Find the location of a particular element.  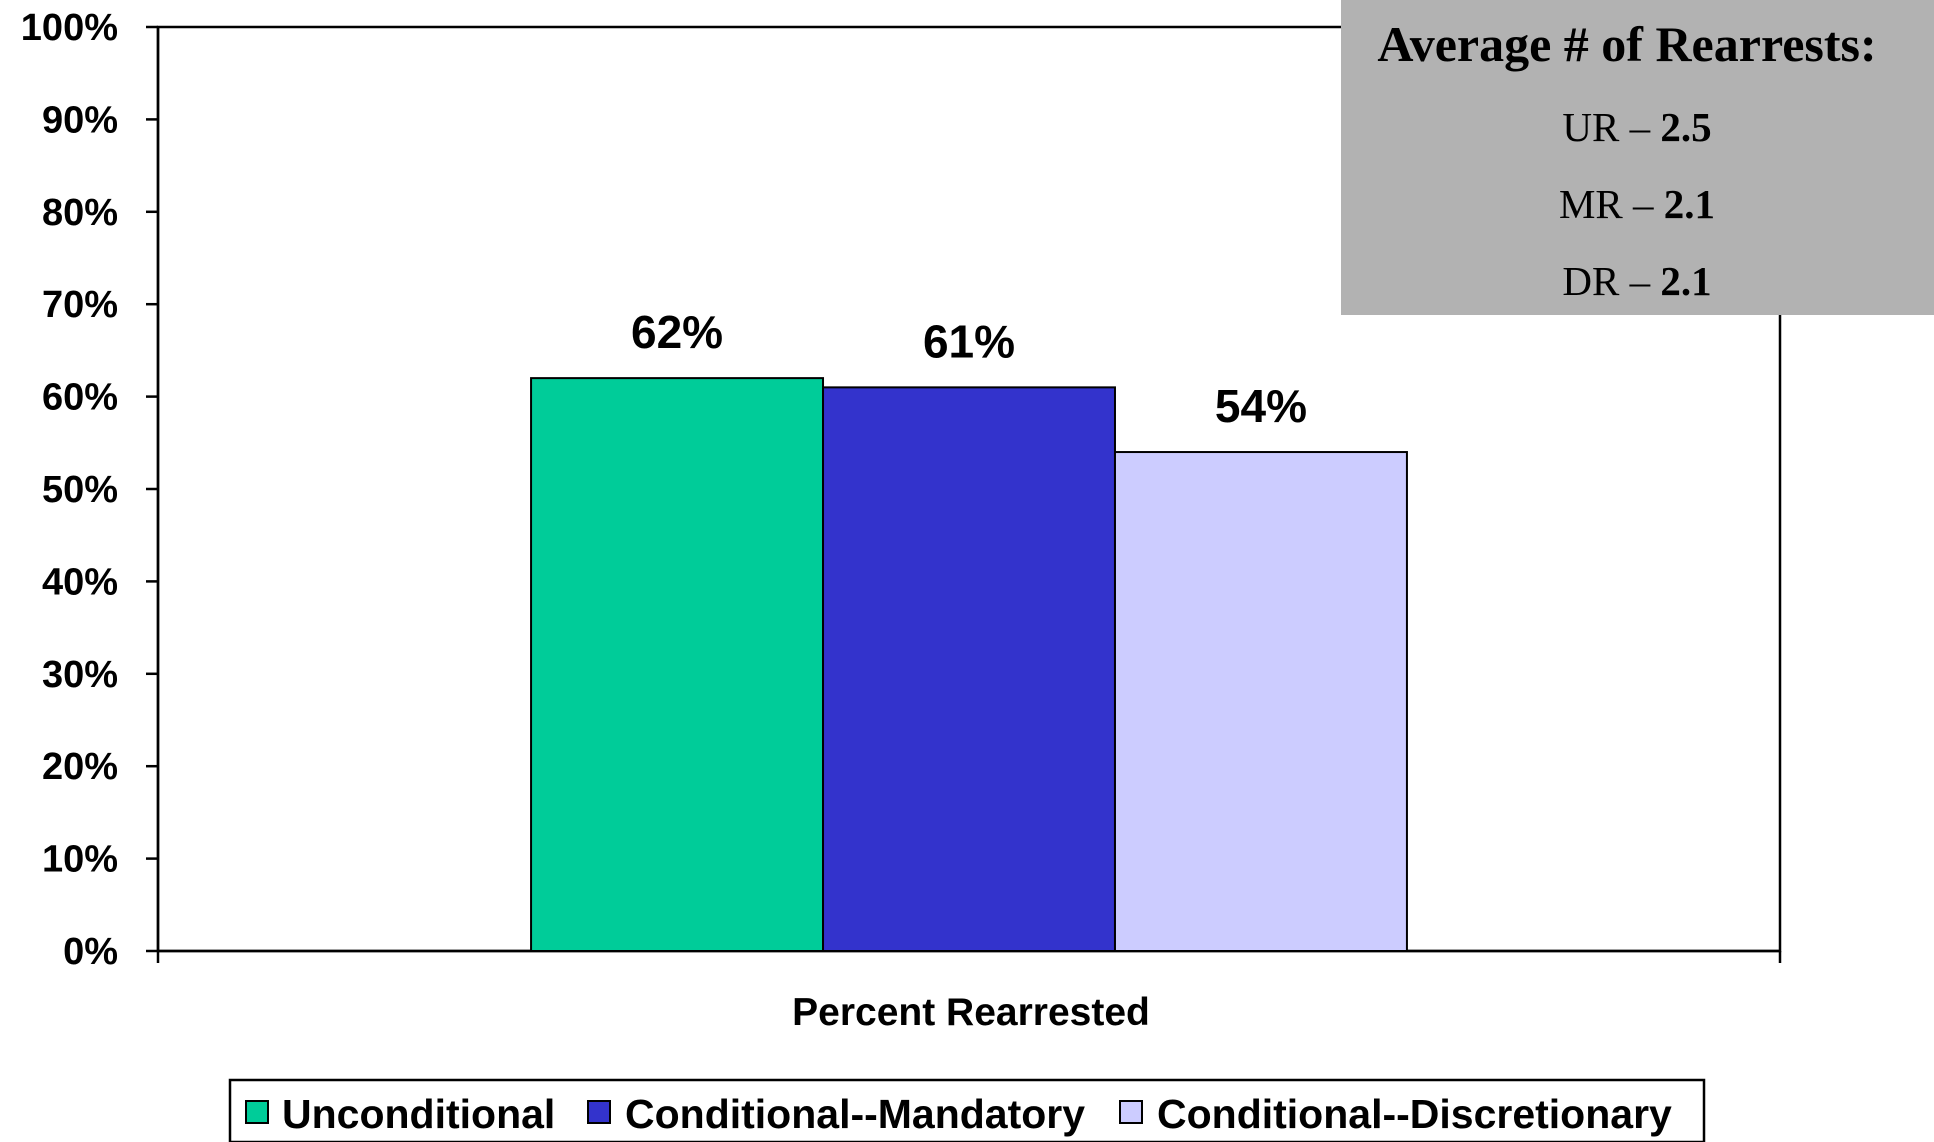

y-tick-label: 80% is located at coordinates (80, 213).